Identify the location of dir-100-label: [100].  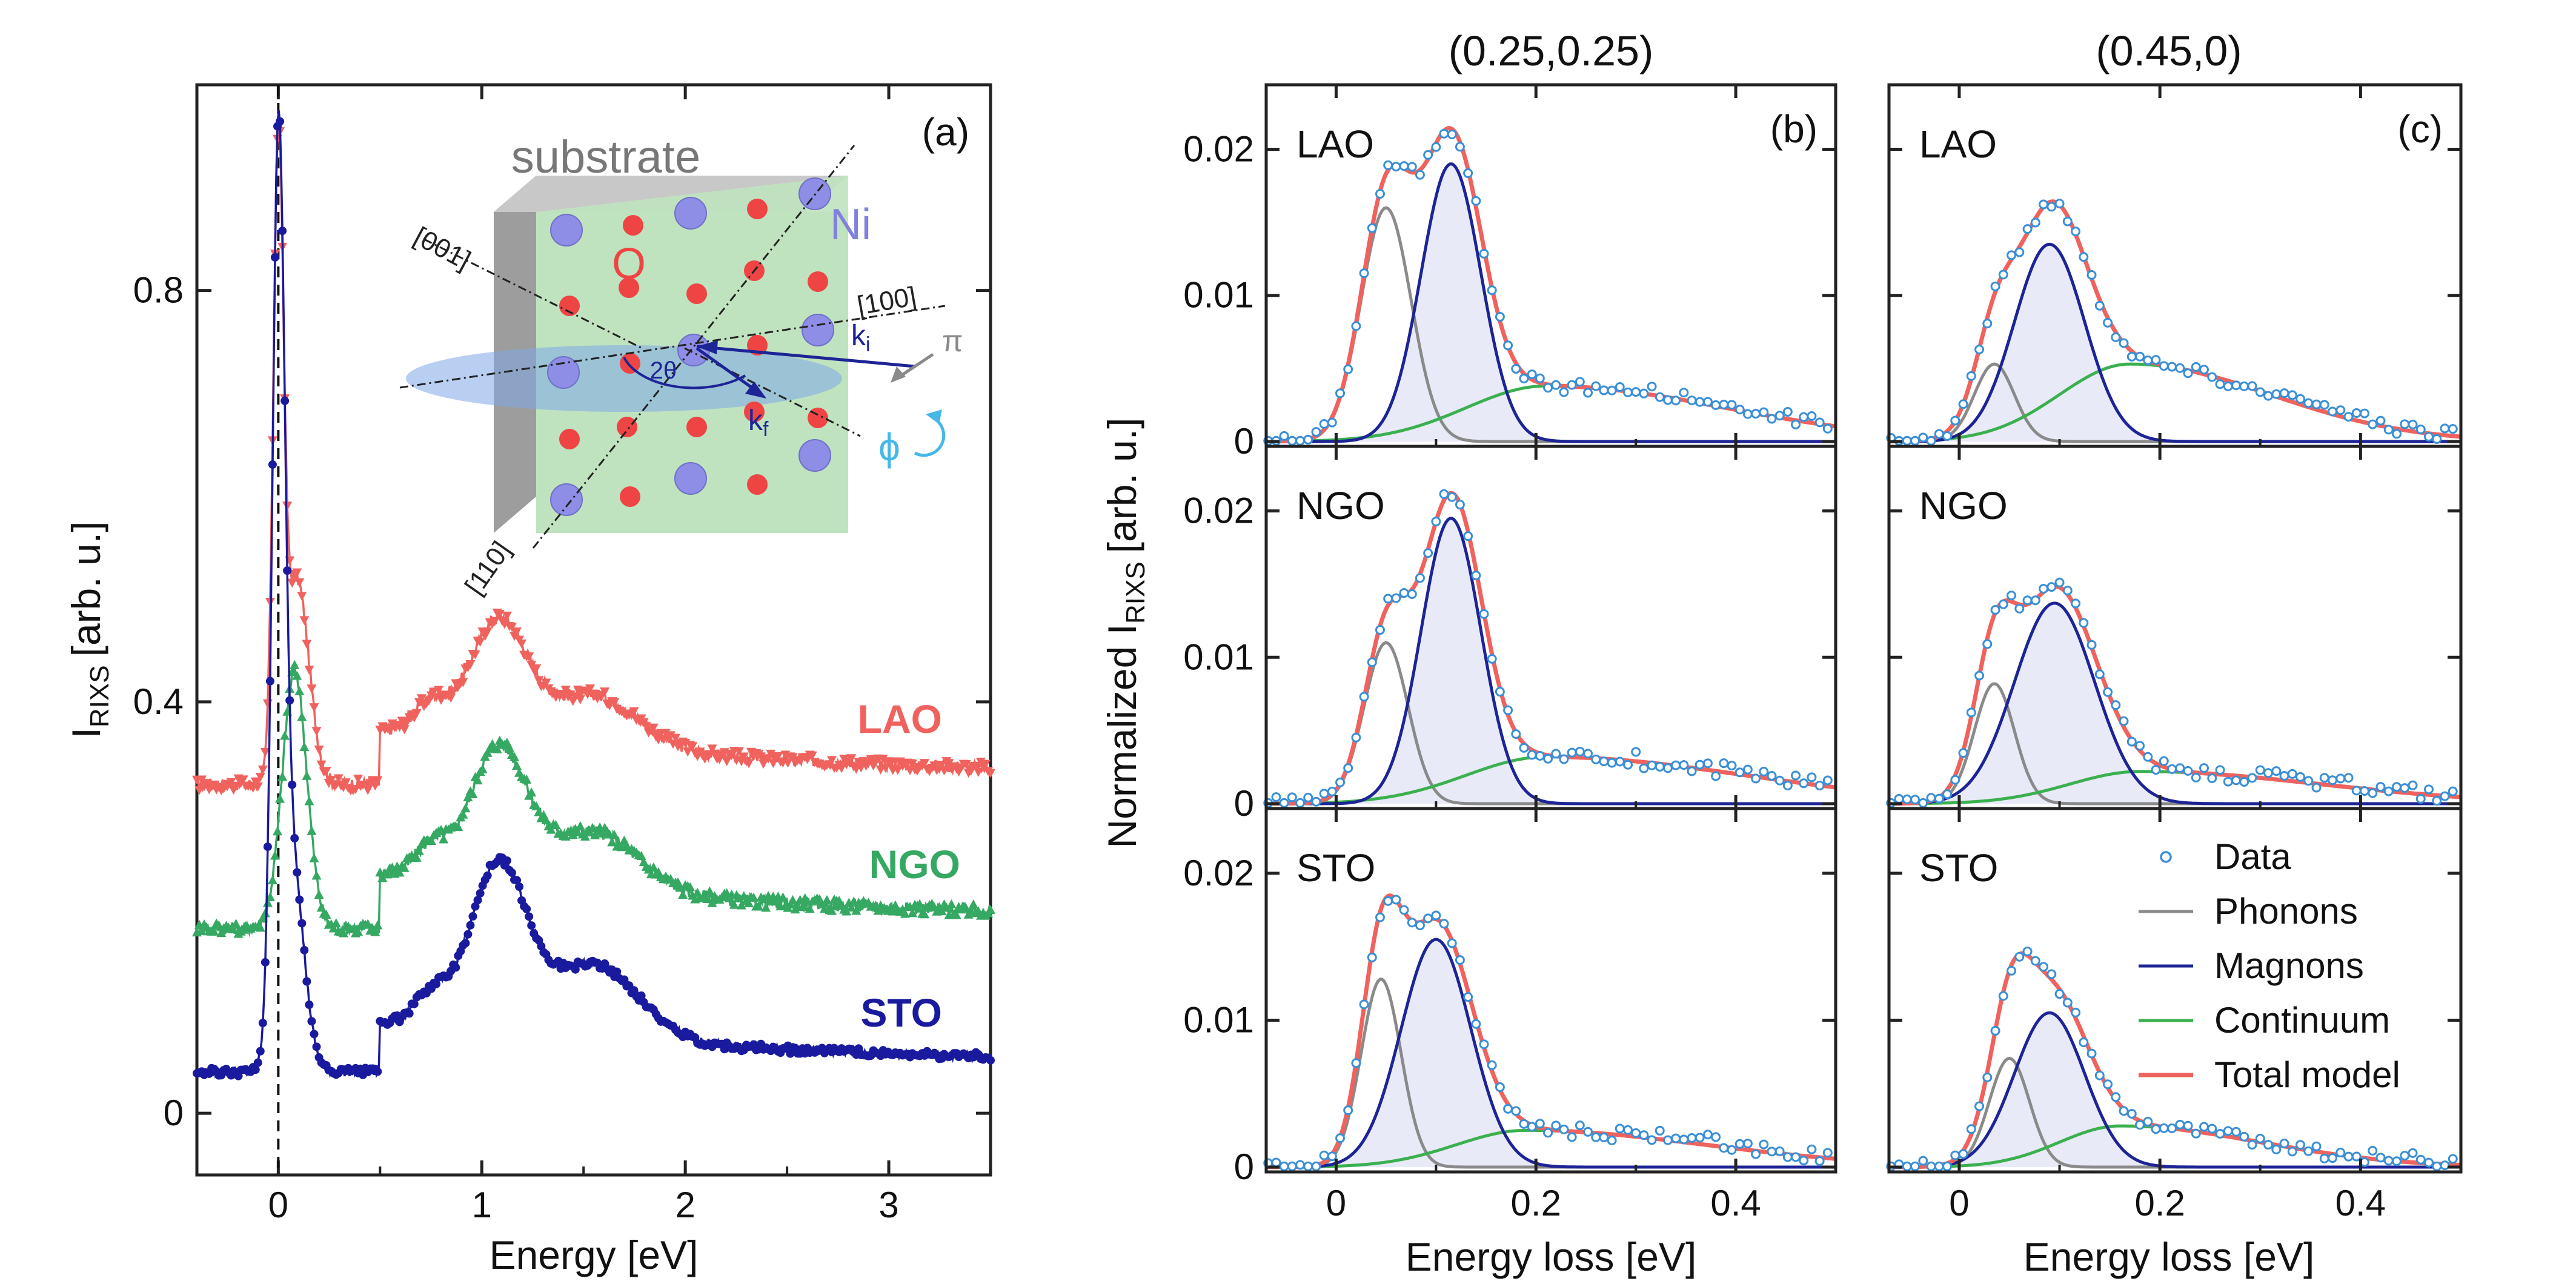
(886, 301).